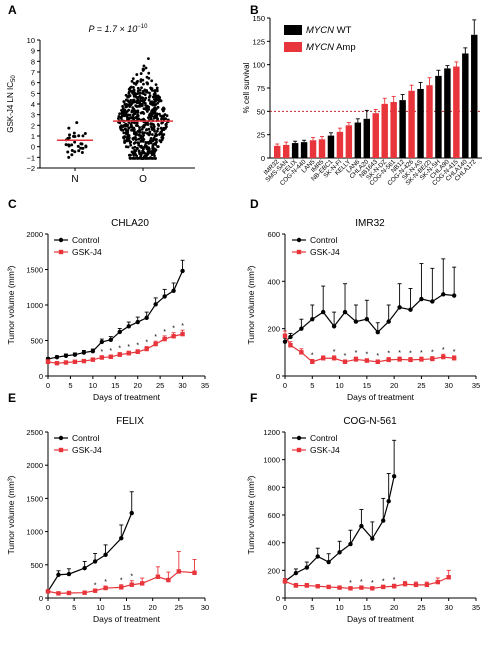  I want to click on y-tick-label: 400, so click(273, 281).